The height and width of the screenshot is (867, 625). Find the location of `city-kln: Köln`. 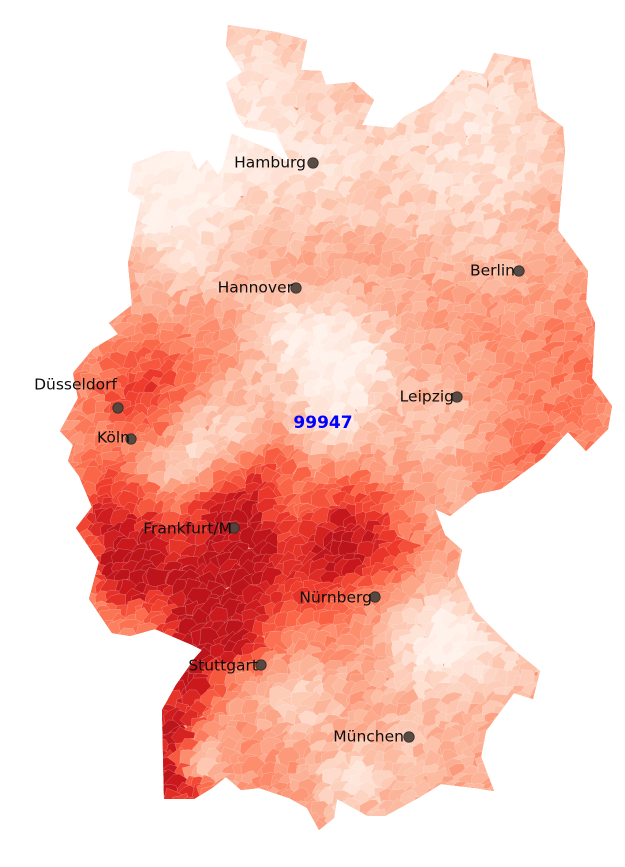

city-kln: Köln is located at coordinates (117, 438).